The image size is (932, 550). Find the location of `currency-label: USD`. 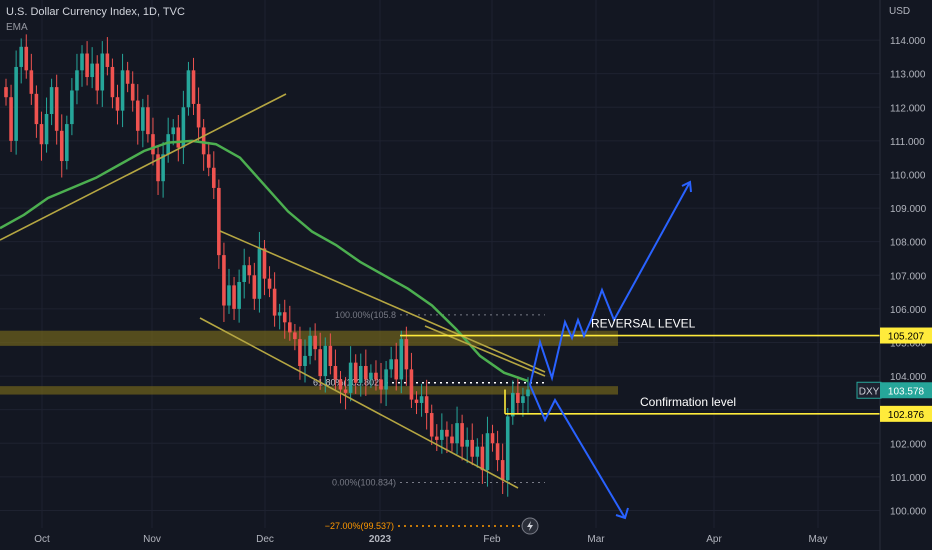

currency-label: USD is located at coordinates (900, 11).